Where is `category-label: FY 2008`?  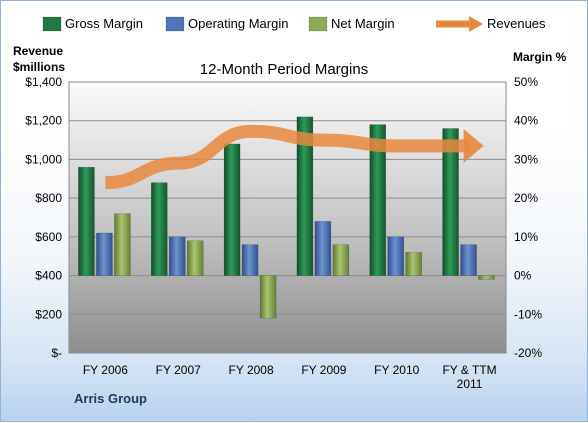
category-label: FY 2008 is located at coordinates (251, 370).